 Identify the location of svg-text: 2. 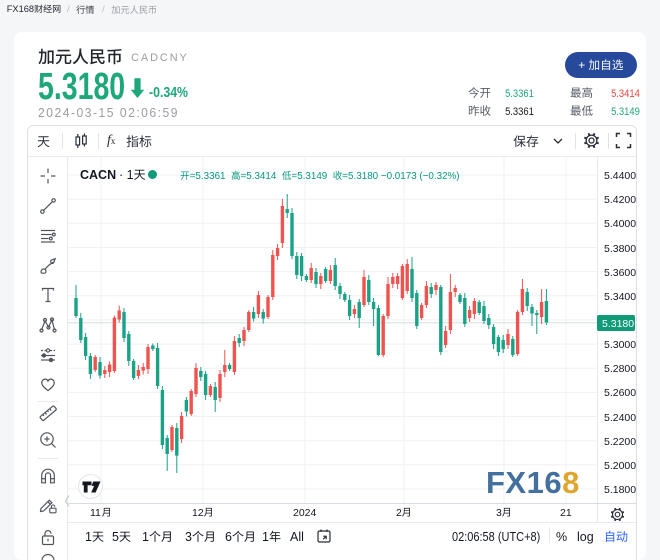
(399, 513).